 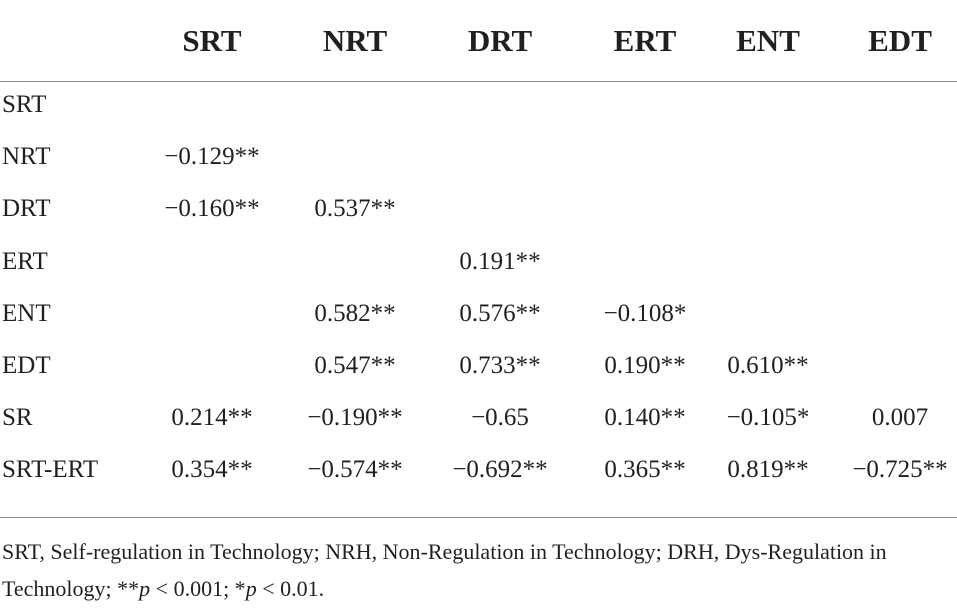 What do you see at coordinates (768, 40) in the screenshot?
I see `column-header: ENT` at bounding box center [768, 40].